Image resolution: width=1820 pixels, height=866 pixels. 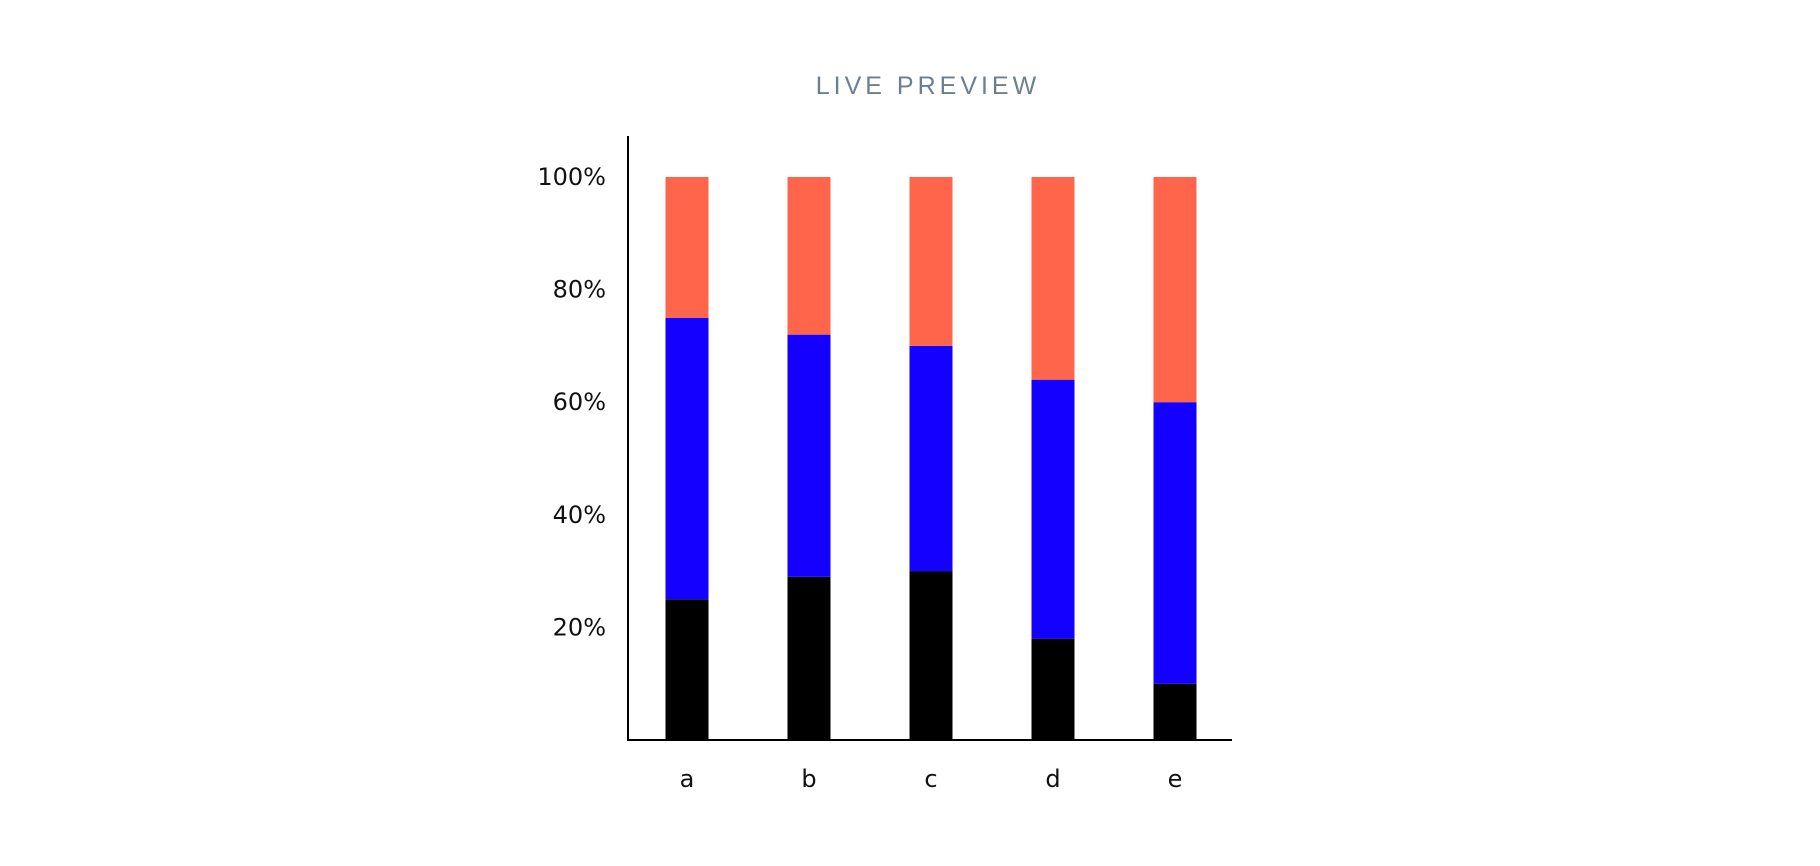 What do you see at coordinates (579, 515) in the screenshot?
I see `y-tick-label: 40%` at bounding box center [579, 515].